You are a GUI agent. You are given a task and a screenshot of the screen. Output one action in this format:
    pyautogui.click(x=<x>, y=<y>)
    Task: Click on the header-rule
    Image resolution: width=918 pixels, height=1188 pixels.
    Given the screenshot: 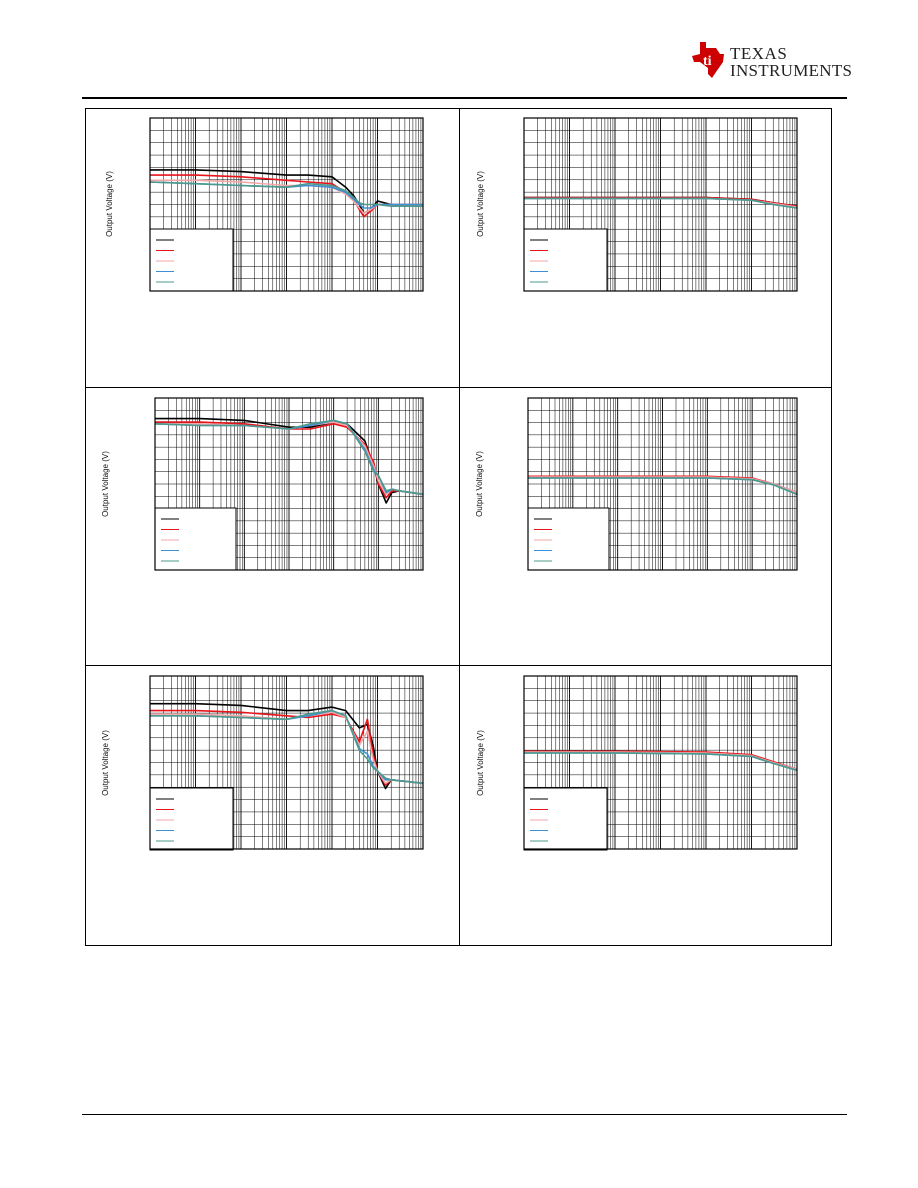 What is the action you would take?
    pyautogui.click(x=464, y=98)
    